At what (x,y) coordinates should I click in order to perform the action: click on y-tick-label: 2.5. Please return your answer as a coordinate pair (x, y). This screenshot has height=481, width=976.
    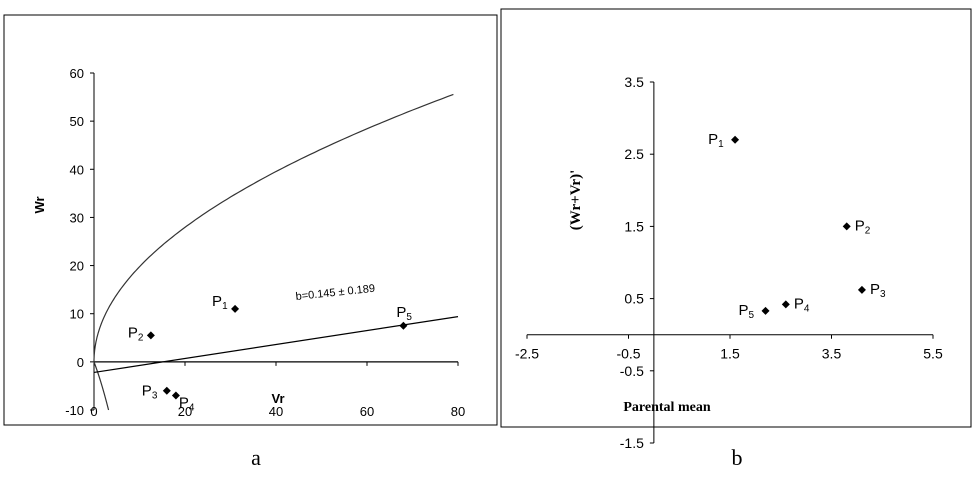
    Looking at the image, I should click on (634, 154).